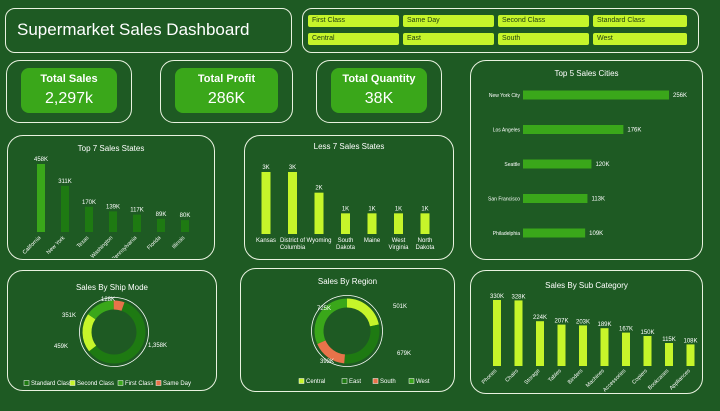 This screenshot has width=720, height=411. I want to click on legend-label: Same Day, so click(177, 384).